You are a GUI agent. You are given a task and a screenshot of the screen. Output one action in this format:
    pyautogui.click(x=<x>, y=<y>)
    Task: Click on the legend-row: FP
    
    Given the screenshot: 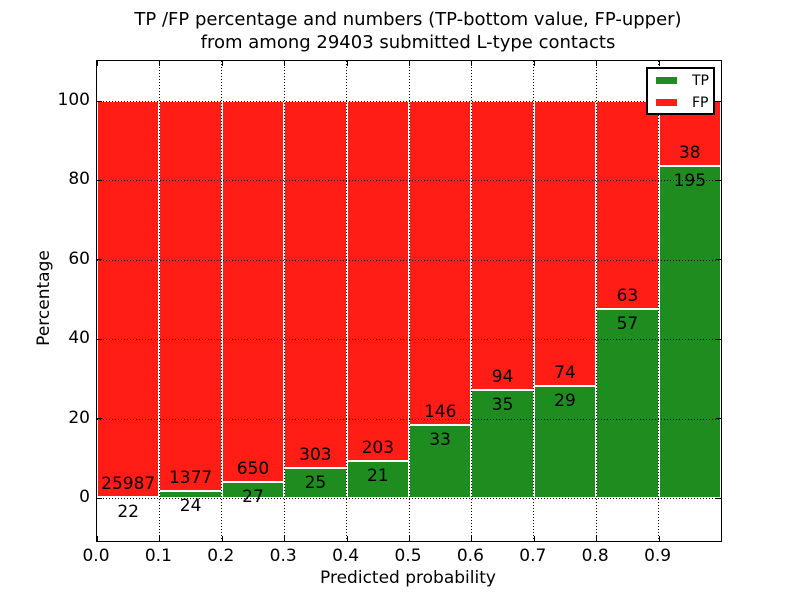 What is the action you would take?
    pyautogui.click(x=680, y=102)
    